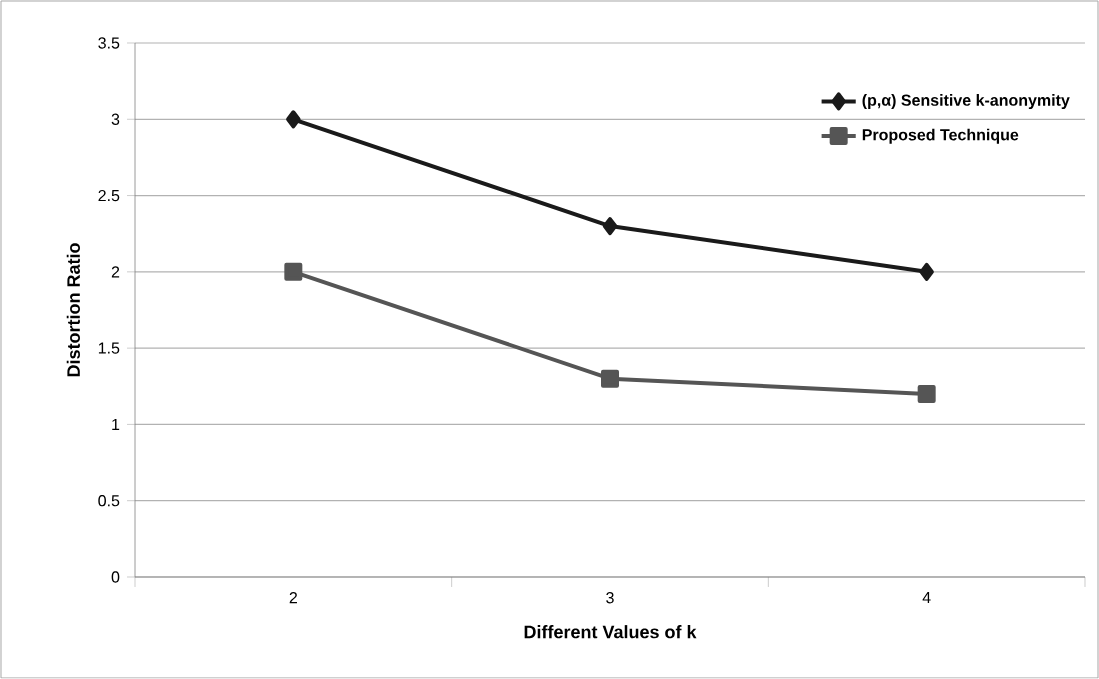  Describe the element at coordinates (73, 310) in the screenshot. I see `y-axis-title: Distortion Ratio` at that location.